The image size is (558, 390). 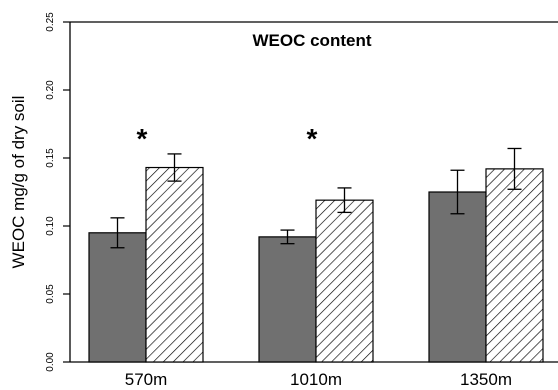 I want to click on bar-1010m-hatched, so click(x=344, y=281).